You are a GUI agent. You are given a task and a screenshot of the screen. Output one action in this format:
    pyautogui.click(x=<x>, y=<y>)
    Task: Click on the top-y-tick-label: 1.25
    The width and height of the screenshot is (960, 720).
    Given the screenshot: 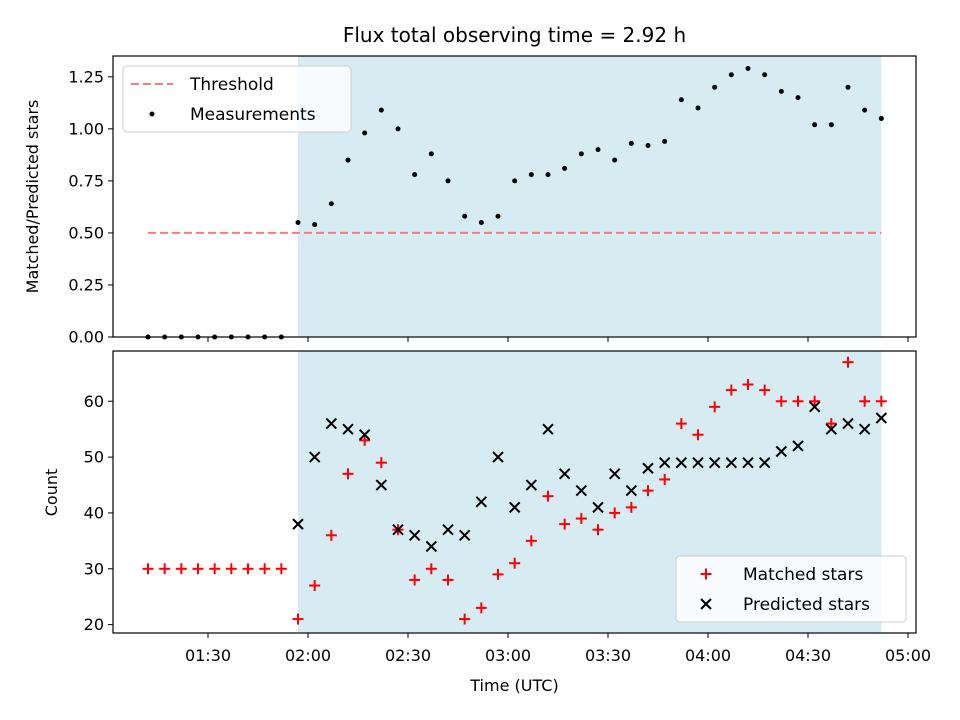 What is the action you would take?
    pyautogui.click(x=86, y=76)
    